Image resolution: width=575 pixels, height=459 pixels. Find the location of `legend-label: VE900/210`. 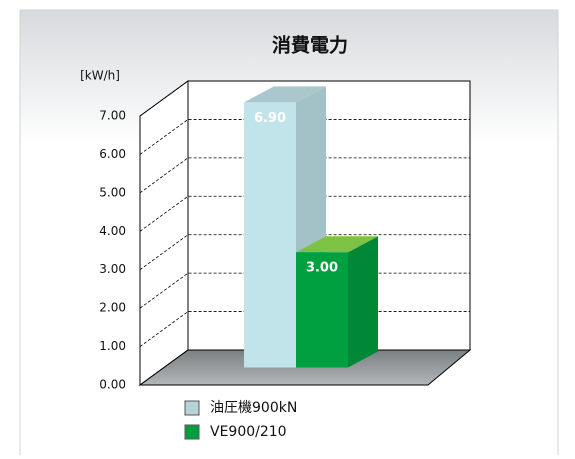

legend-label: VE900/210 is located at coordinates (248, 432).